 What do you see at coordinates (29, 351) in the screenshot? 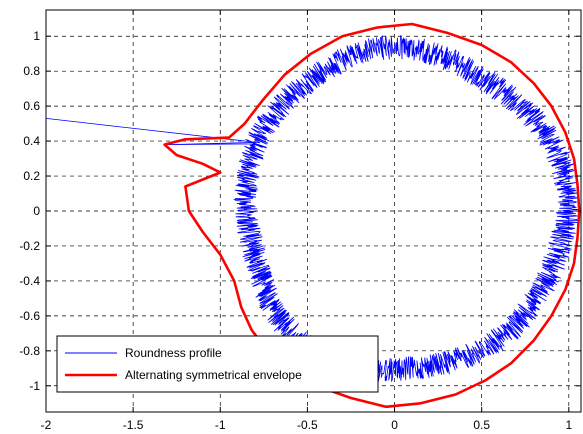
I see `y-tick-label: -0.8` at bounding box center [29, 351].